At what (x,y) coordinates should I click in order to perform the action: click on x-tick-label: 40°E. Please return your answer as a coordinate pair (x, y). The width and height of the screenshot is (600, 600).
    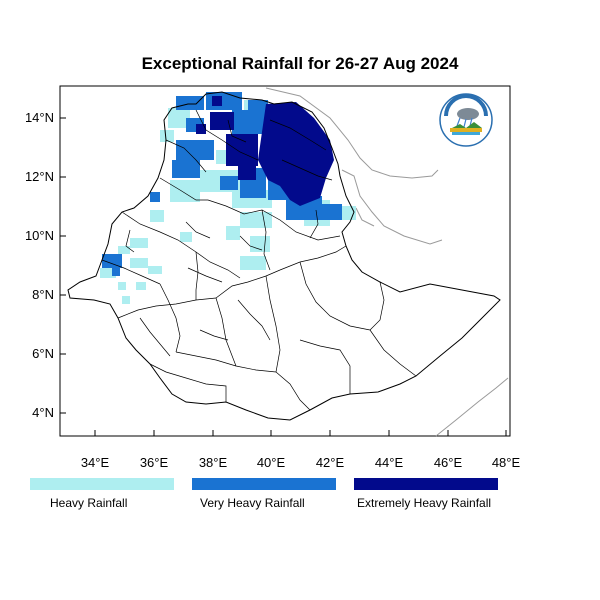
    Looking at the image, I should click on (271, 462).